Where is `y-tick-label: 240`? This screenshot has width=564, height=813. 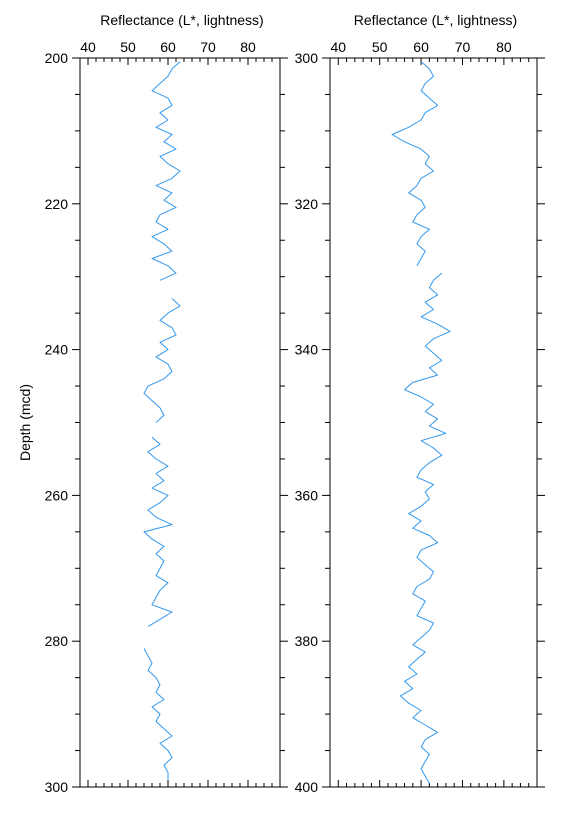 y-tick-label: 240 is located at coordinates (57, 350).